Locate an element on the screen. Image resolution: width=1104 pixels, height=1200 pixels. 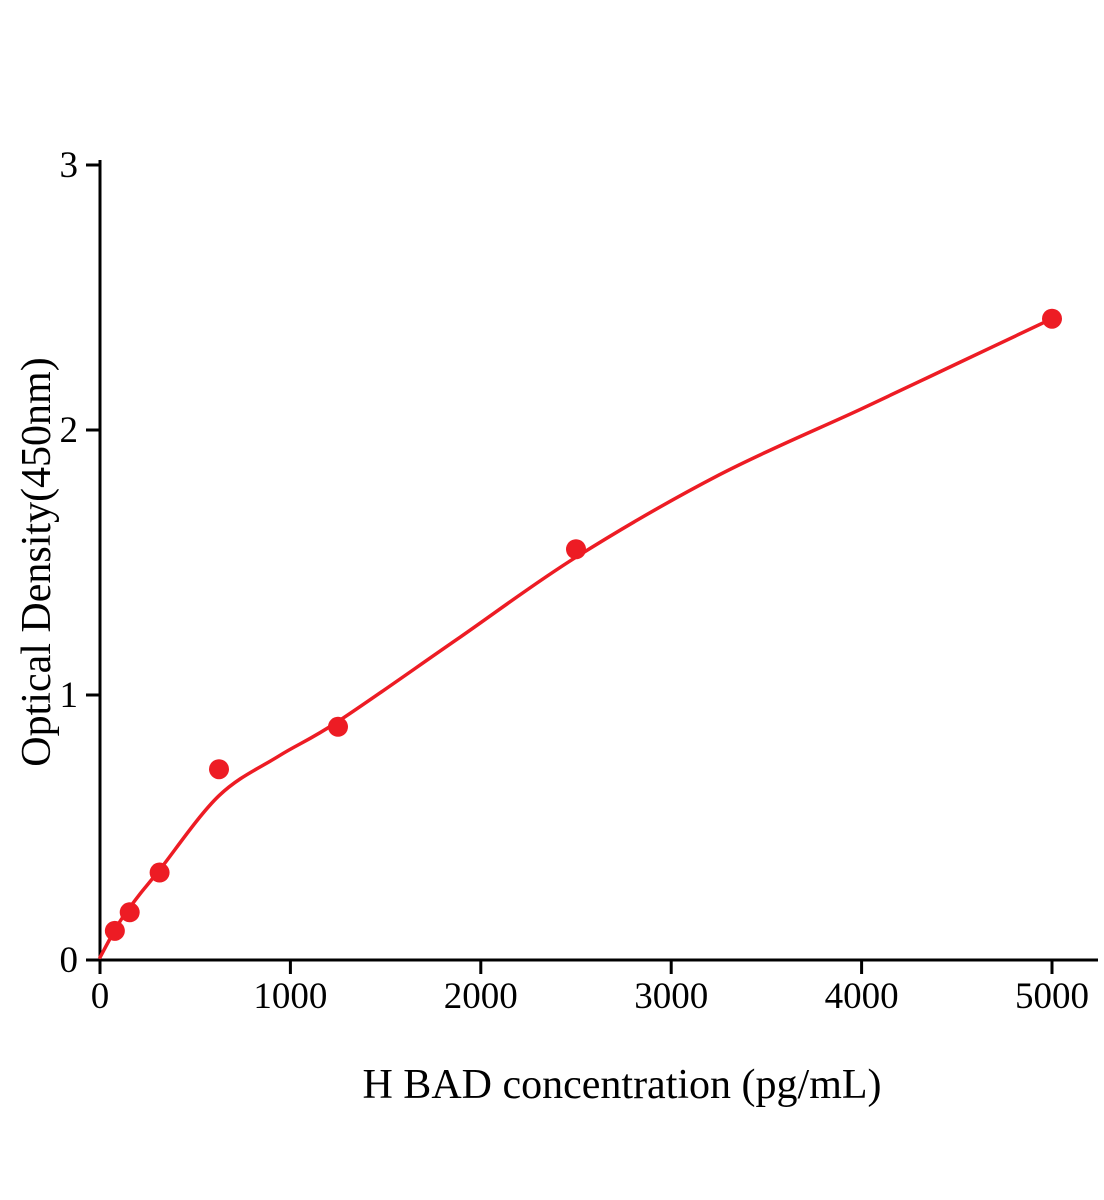
x-tick-label: 3000 is located at coordinates (671, 996).